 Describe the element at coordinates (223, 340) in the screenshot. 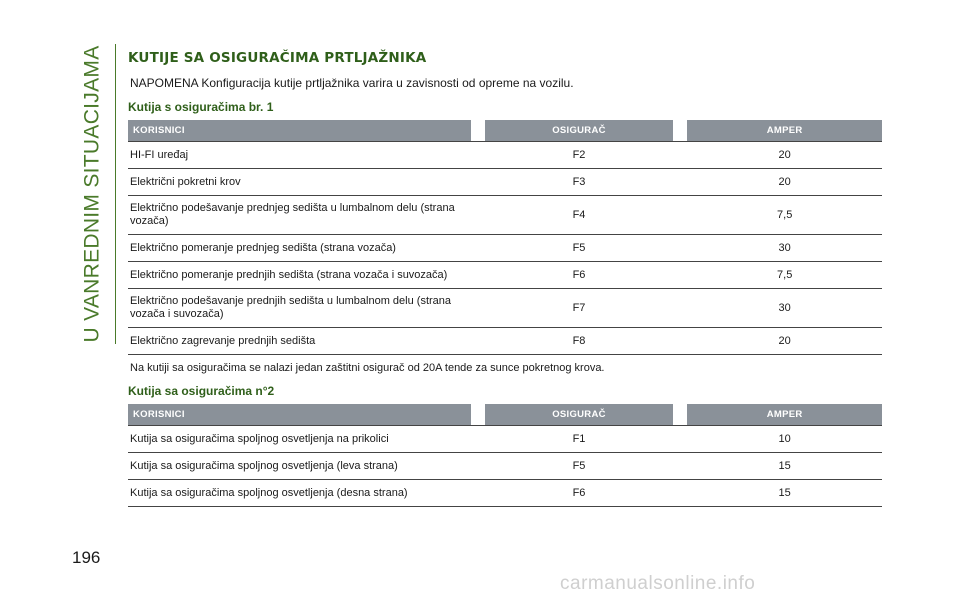

I see `row-user: Električno zagrevanje prednjih sedišta` at that location.